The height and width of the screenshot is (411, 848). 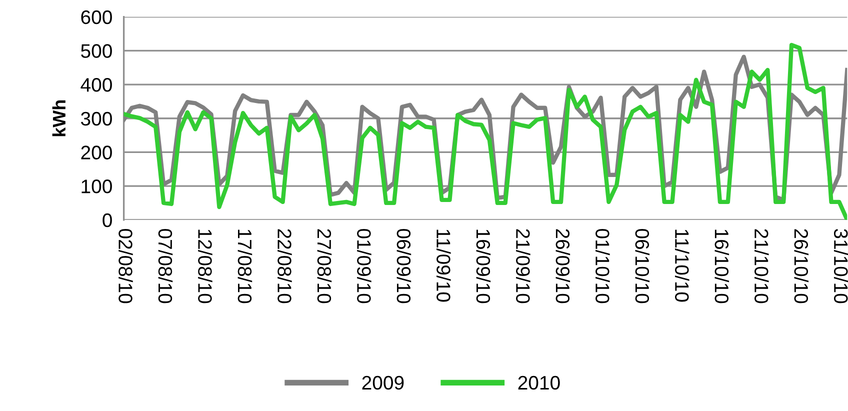 I want to click on x-tick-label: 12/08/10, so click(x=205, y=267).